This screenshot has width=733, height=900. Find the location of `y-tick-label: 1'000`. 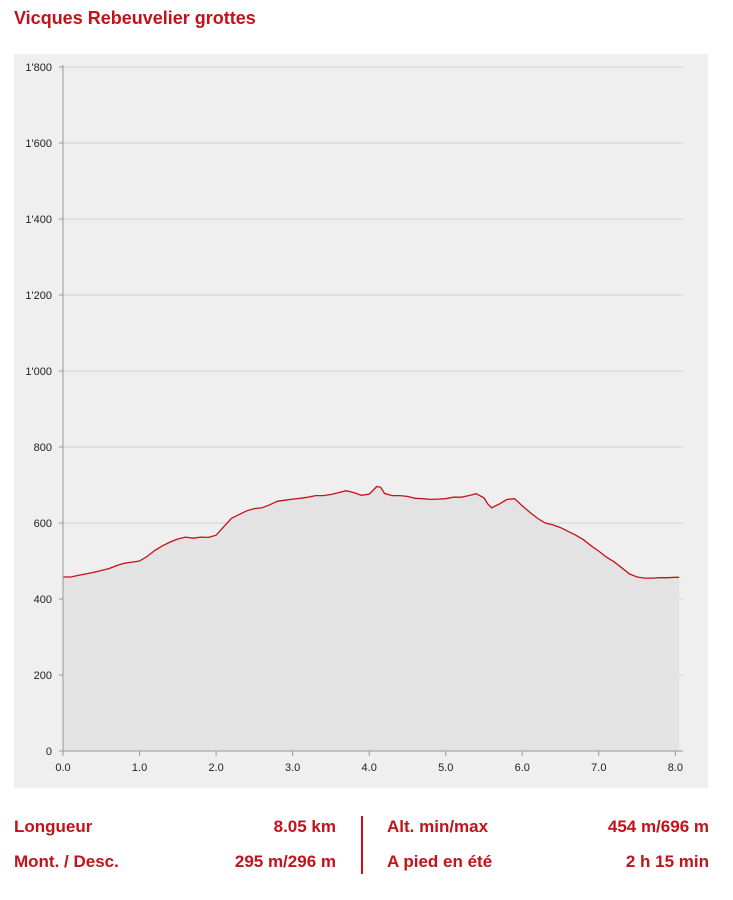

y-tick-label: 1'000 is located at coordinates (38, 372).